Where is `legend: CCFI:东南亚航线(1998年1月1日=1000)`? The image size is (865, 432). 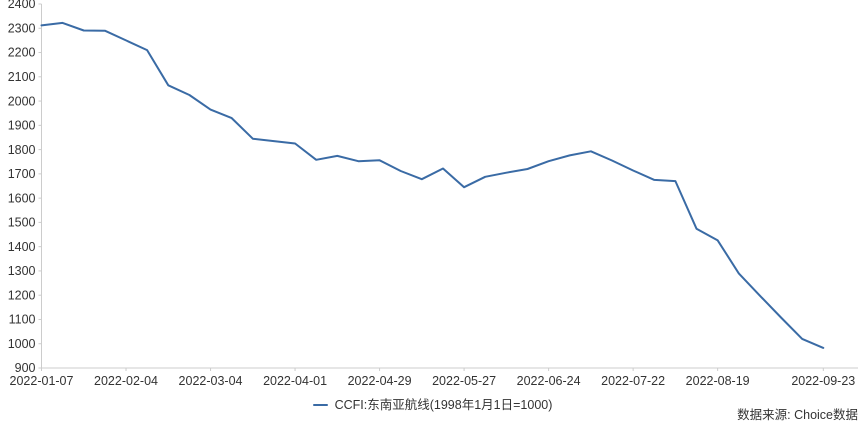
legend: CCFI:东南亚航线(1998年1月1日=1000) is located at coordinates (432, 405).